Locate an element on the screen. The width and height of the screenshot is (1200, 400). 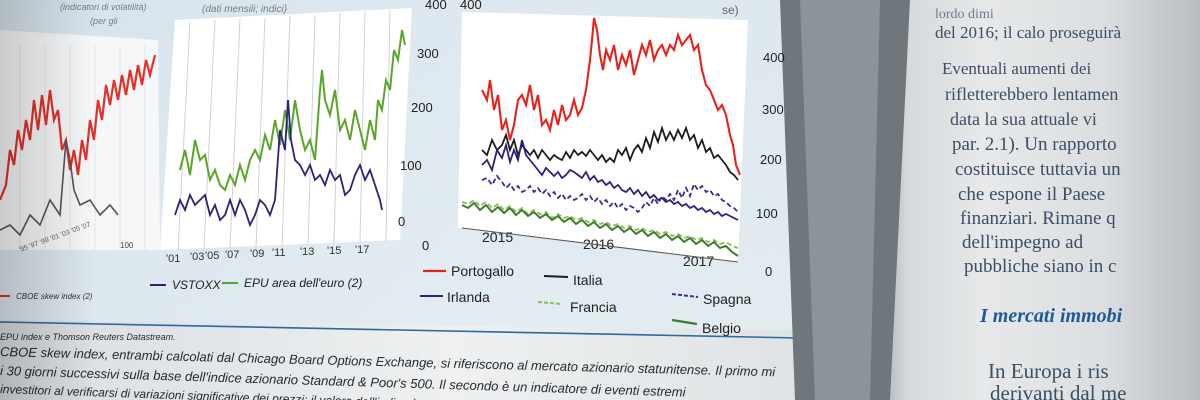
top-note-2: (per gli is located at coordinates (104, 21).